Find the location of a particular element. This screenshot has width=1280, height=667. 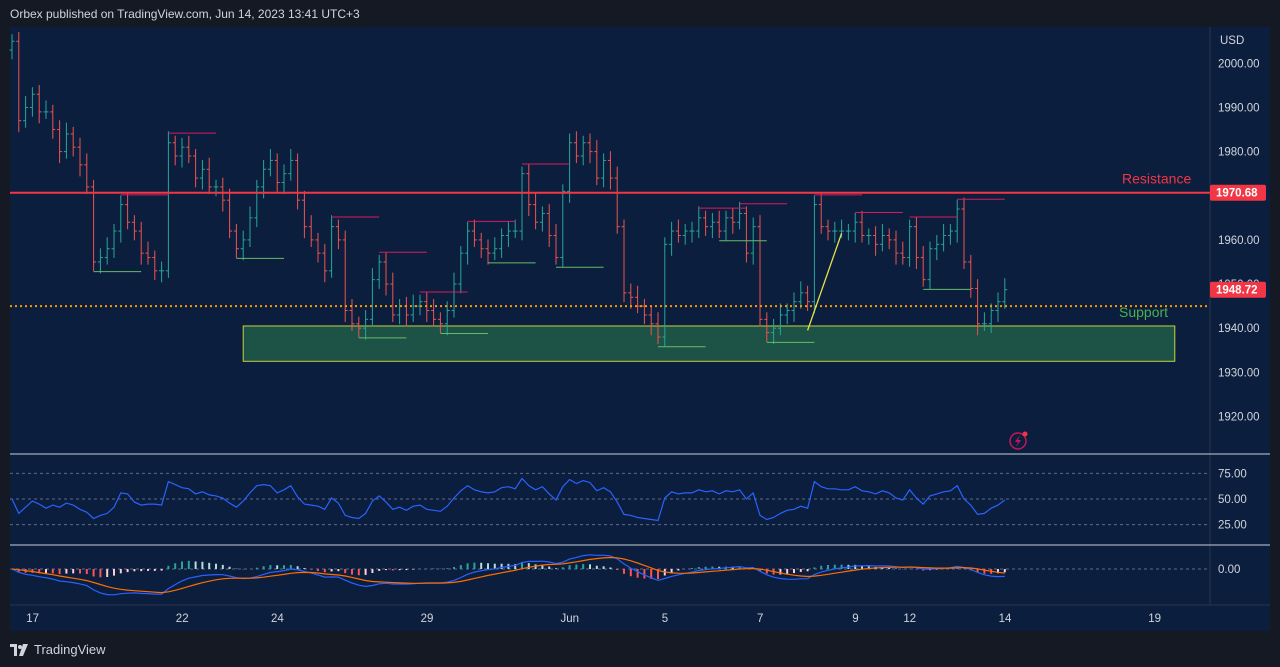

tradingview-logo-icon is located at coordinates (19, 649).